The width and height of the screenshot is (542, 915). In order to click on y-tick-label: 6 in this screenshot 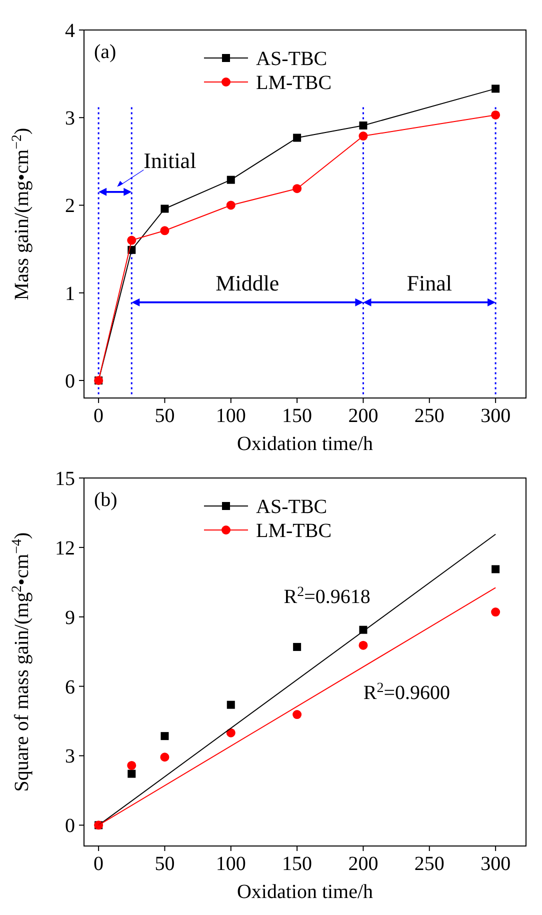, I will do `click(70, 687)`.